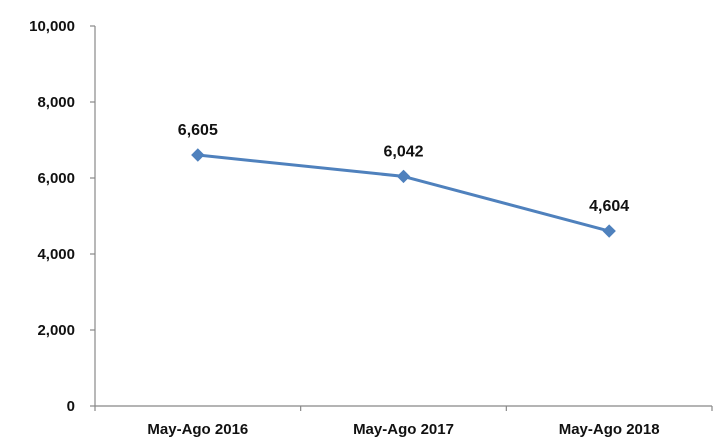 The image size is (718, 440). I want to click on series-line-group, so click(403, 193).